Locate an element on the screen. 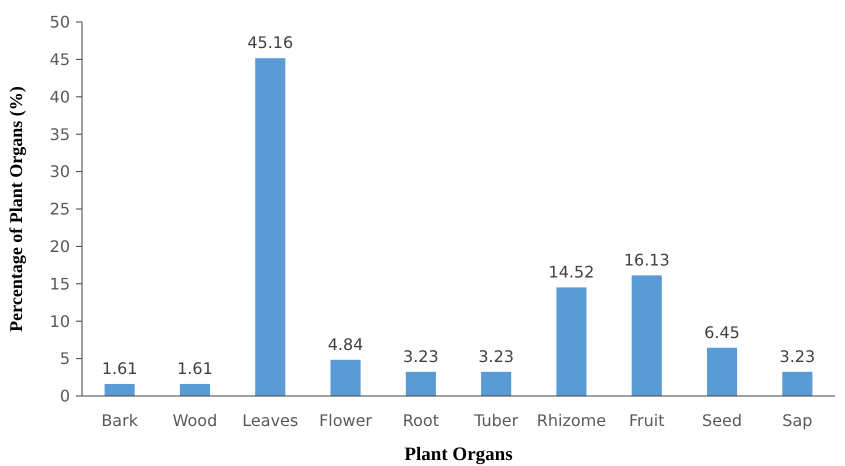 This screenshot has height=466, width=845. y-axis-title: Percentage of Plant Organs (%) is located at coordinates (16, 209).